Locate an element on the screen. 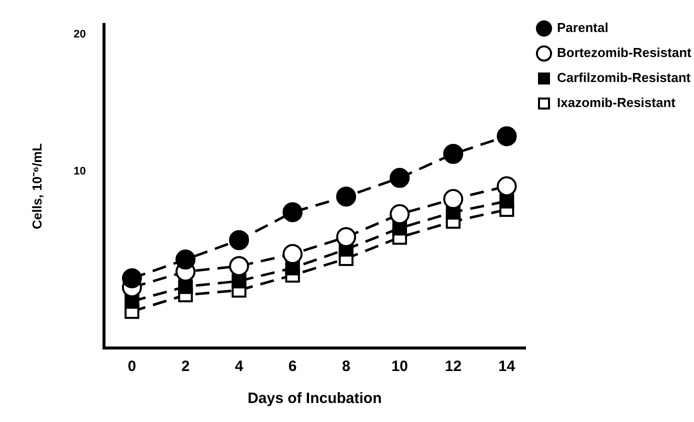 The width and height of the screenshot is (694, 422). x-tick-label: 2 is located at coordinates (185, 367).